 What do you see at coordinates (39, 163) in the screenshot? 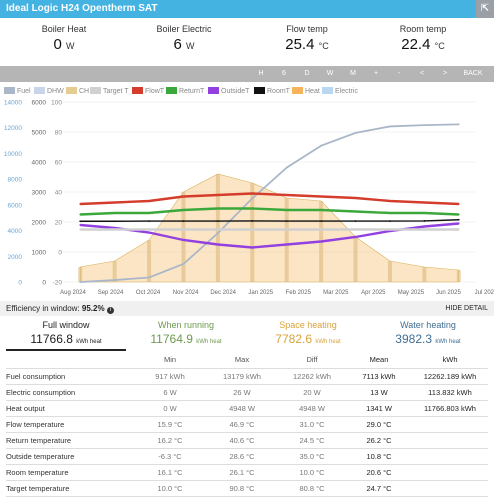
I see `y-mid-tick-label: 4000` at bounding box center [39, 163].